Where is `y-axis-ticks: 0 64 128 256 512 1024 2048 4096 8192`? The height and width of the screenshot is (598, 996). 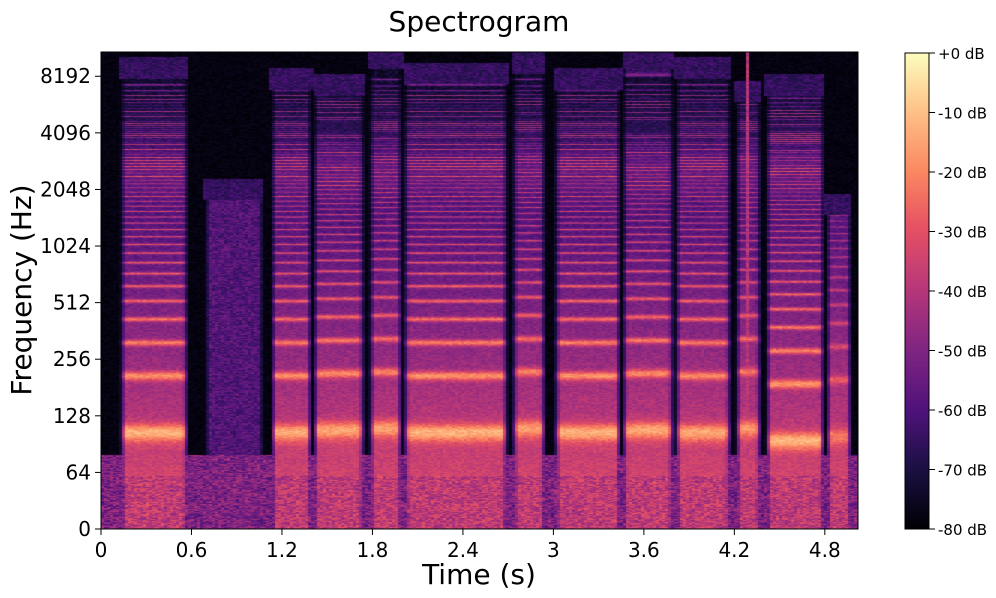 y-axis-ticks: 0 64 128 256 512 1024 2048 4096 8192 is located at coordinates (70, 302).